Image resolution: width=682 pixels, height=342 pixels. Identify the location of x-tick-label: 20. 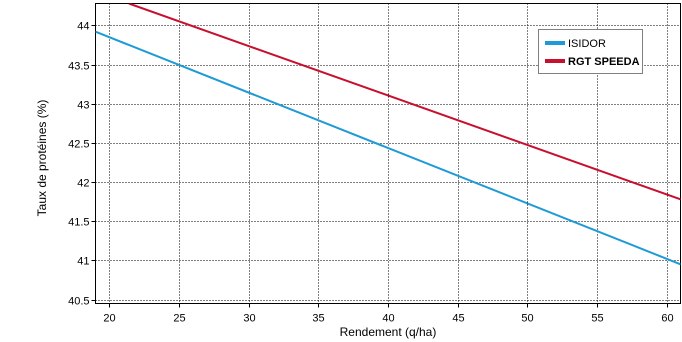
(109, 319).